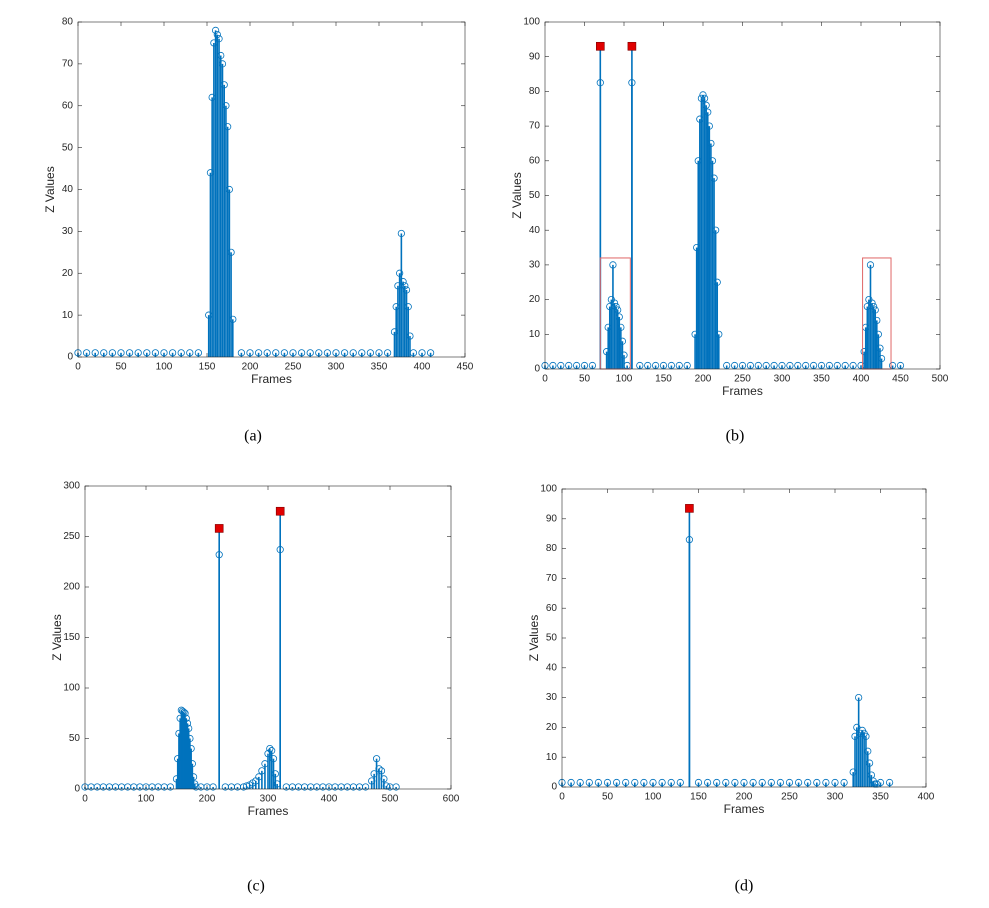  Describe the element at coordinates (900, 379) in the screenshot. I see `x-tick-label: 450` at that location.